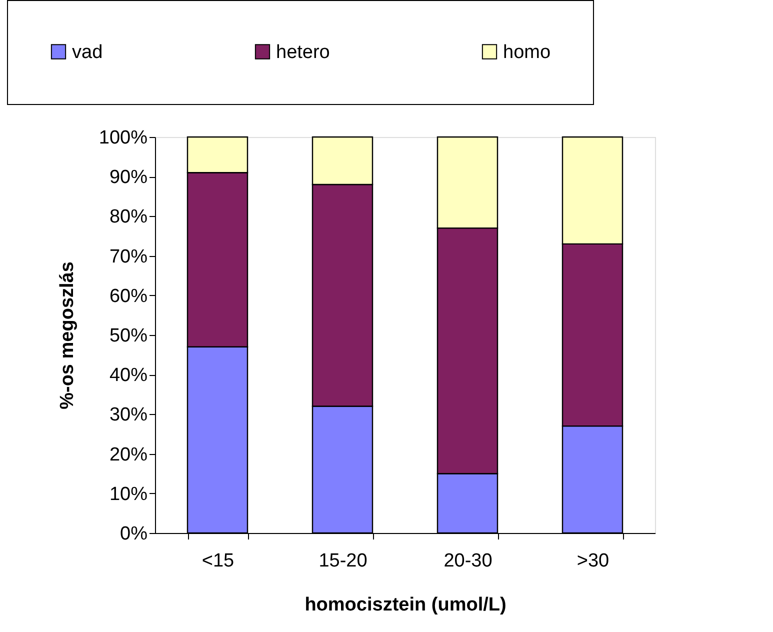  I want to click on x-tick-label: <15, so click(218, 561).